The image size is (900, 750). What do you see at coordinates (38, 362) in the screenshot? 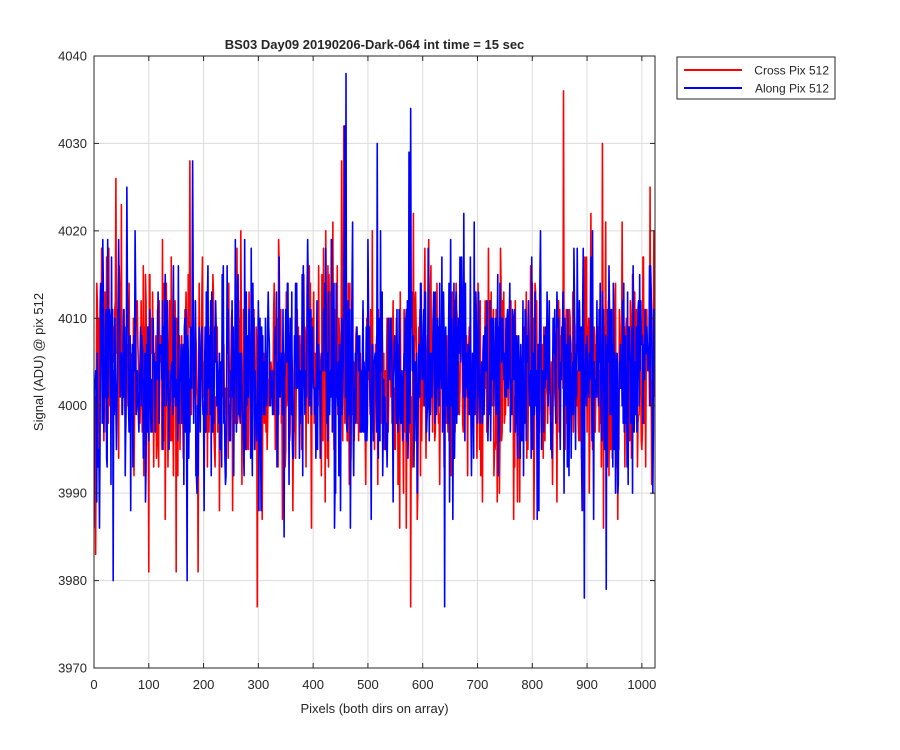
I see `y-axis-label: Signal (ADU) @ pix 512` at bounding box center [38, 362].